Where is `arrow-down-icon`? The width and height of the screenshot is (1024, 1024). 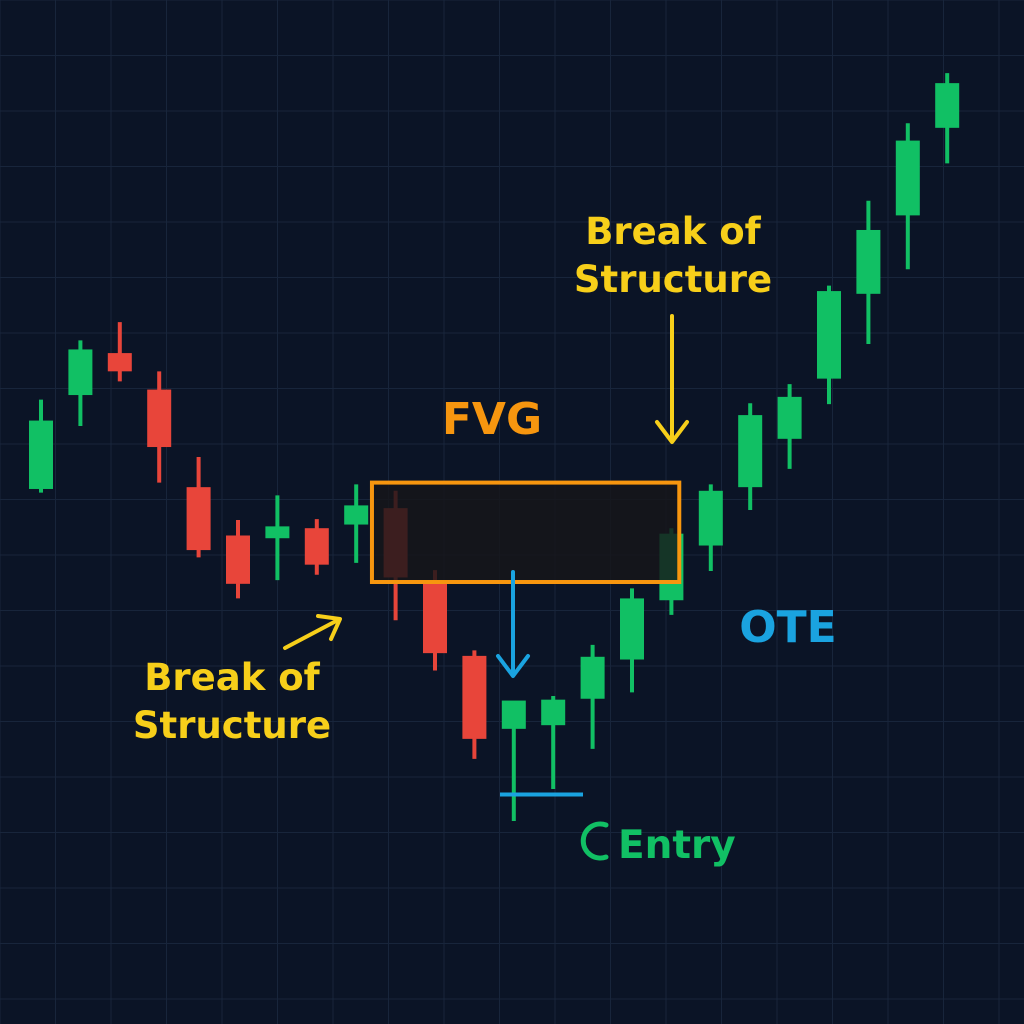
arrow-down-icon is located at coordinates (672, 379).